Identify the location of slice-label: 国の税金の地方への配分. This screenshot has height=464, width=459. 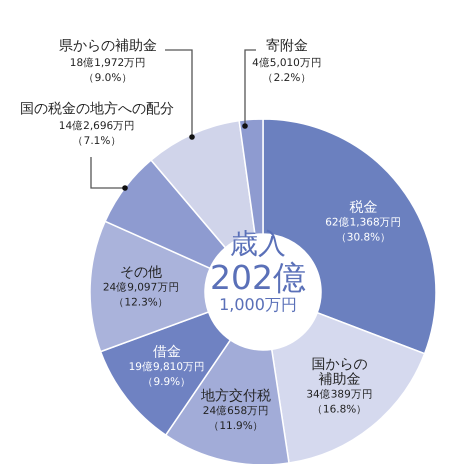
(97, 109).